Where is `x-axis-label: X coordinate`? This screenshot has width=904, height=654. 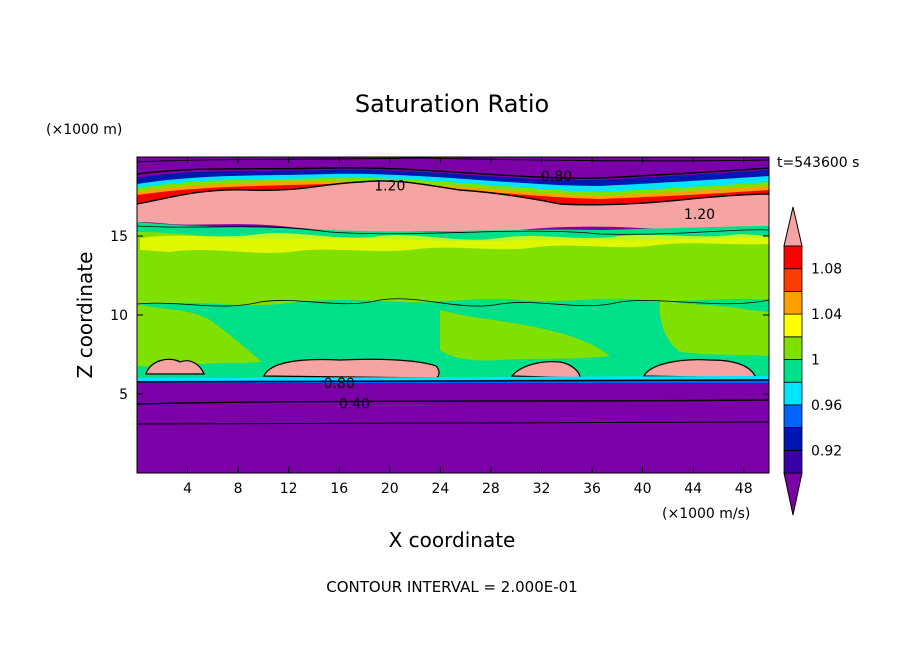 x-axis-label: X coordinate is located at coordinates (452, 540).